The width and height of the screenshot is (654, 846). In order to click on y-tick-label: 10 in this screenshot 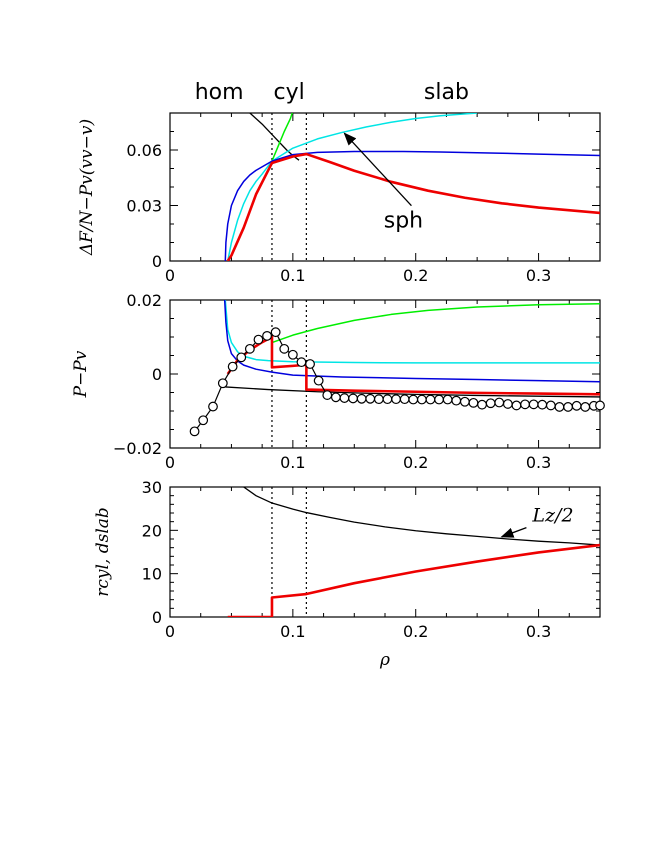, I will do `click(152, 574)`.